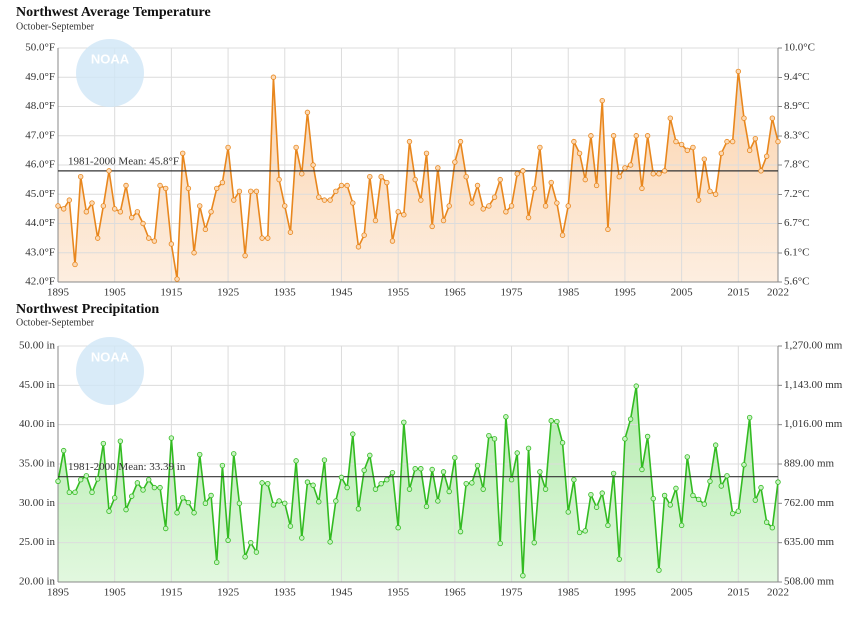 Image resolution: width=861 pixels, height=625 pixels. What do you see at coordinates (37, 503) in the screenshot?
I see `y-tick-label: 30.00 in` at bounding box center [37, 503].